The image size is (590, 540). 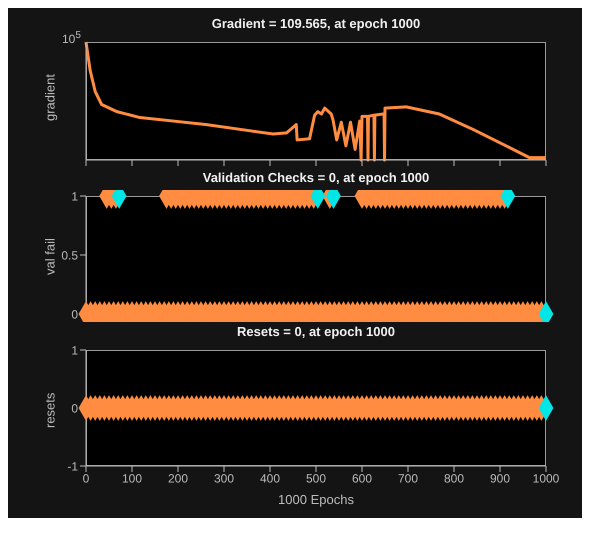 I want to click on x-tick-label: 400, so click(x=270, y=479).